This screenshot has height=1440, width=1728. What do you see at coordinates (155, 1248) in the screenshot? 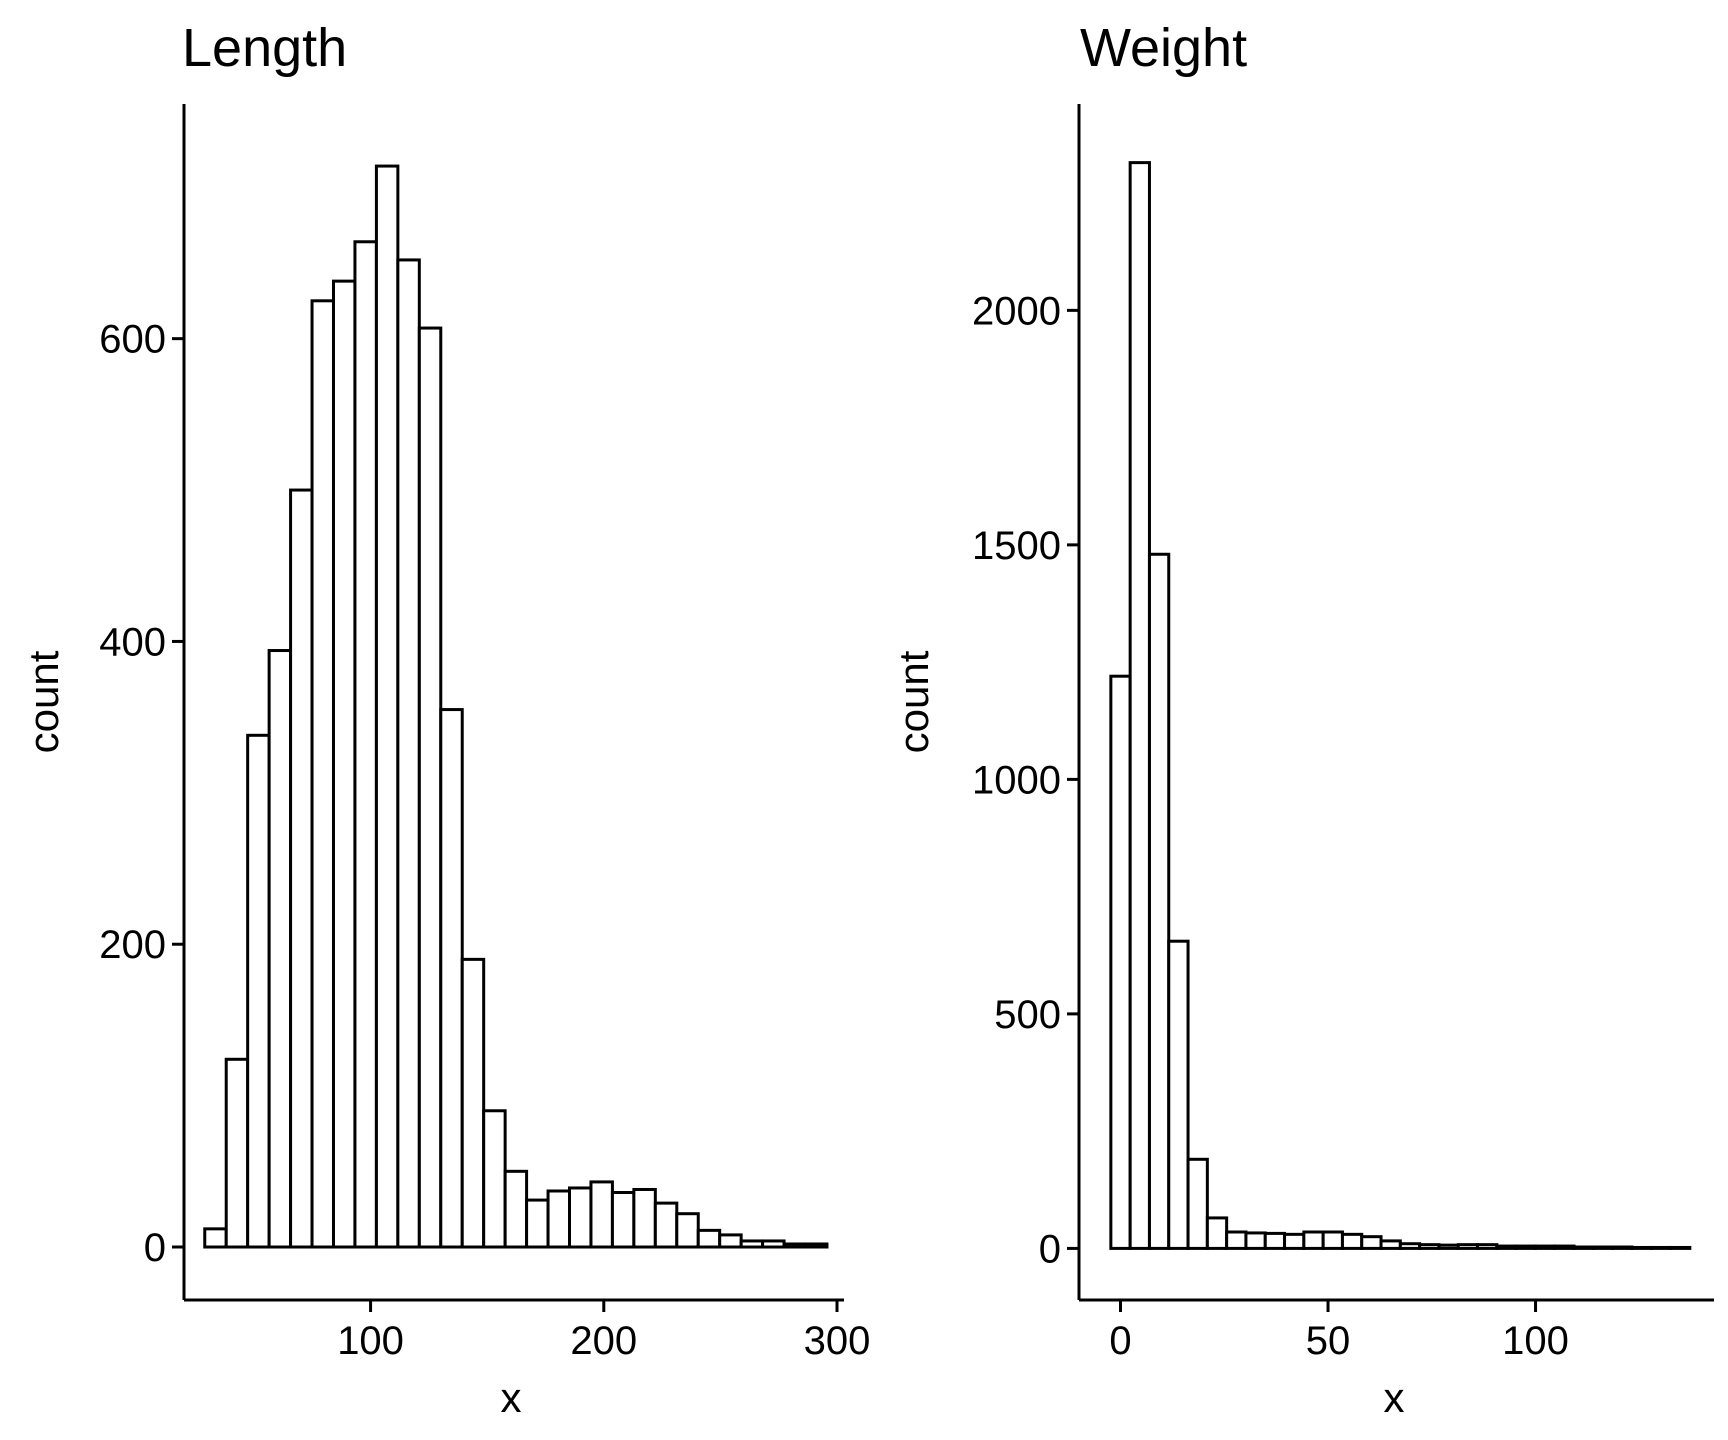
I see `length-y-tick-label: 0` at bounding box center [155, 1248].